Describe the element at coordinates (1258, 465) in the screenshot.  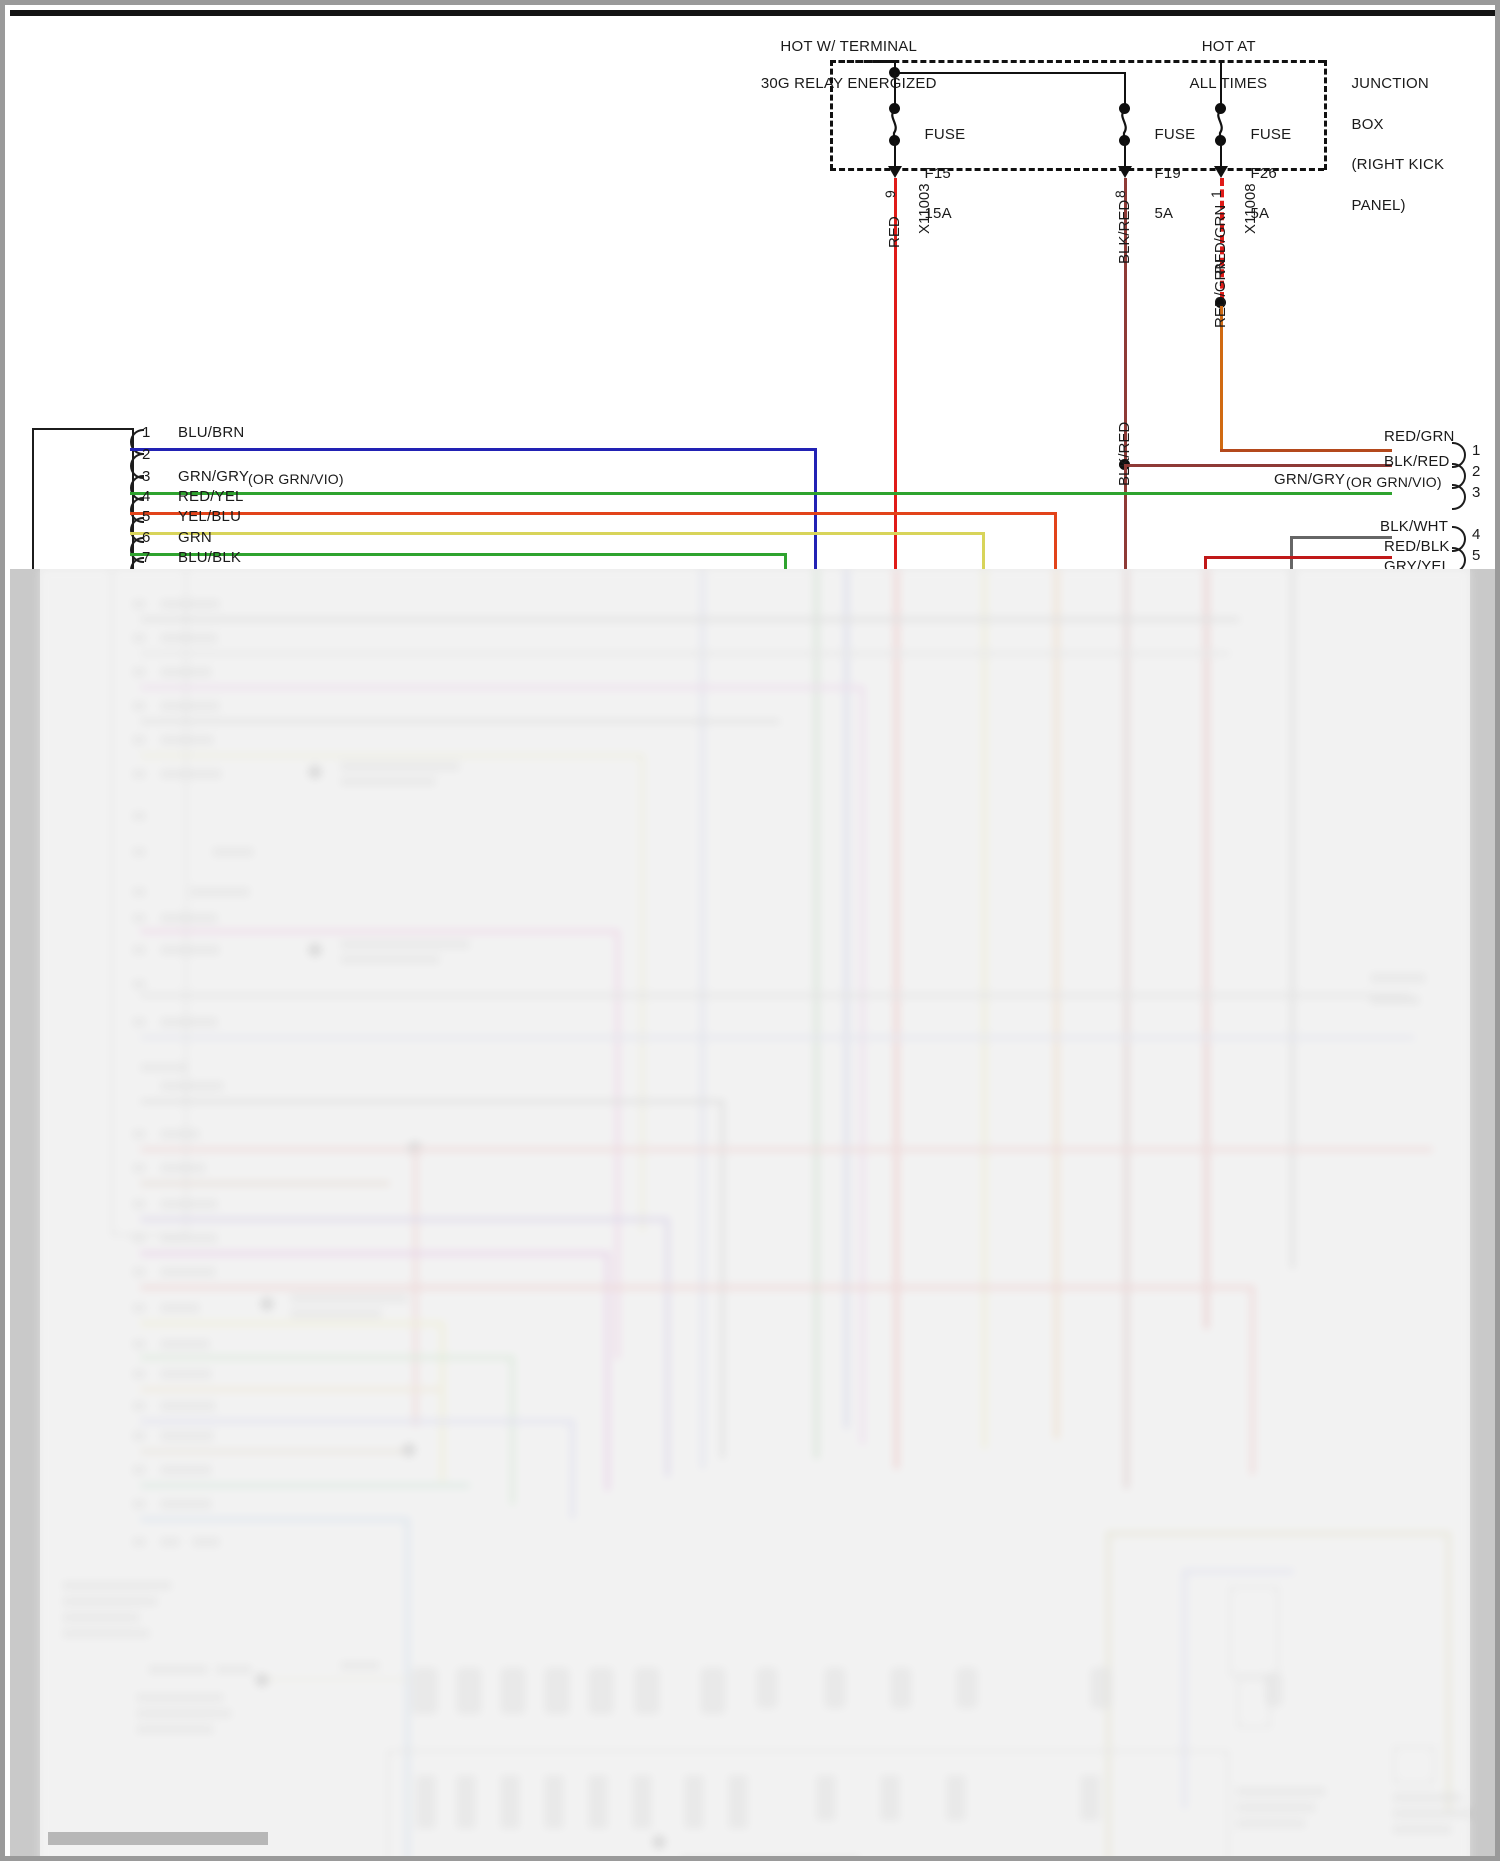
I see `wire-blkred-to-pin2` at that location.